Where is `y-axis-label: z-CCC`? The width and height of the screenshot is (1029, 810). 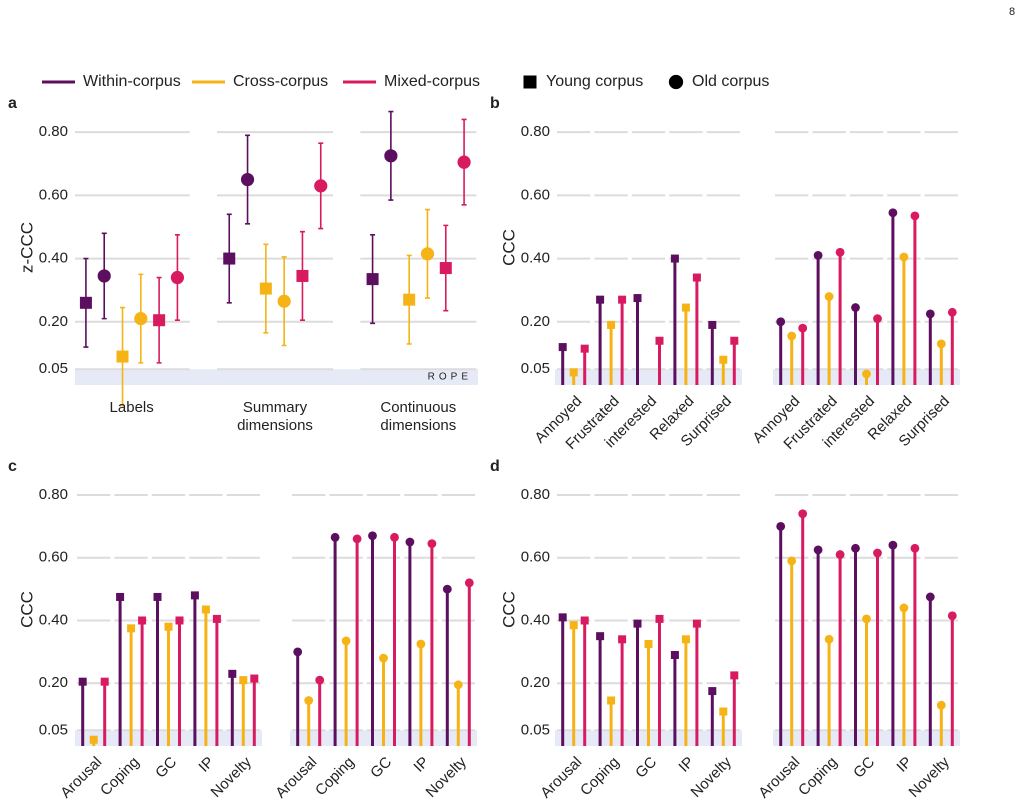
y-axis-label: z-CCC is located at coordinates (26, 247).